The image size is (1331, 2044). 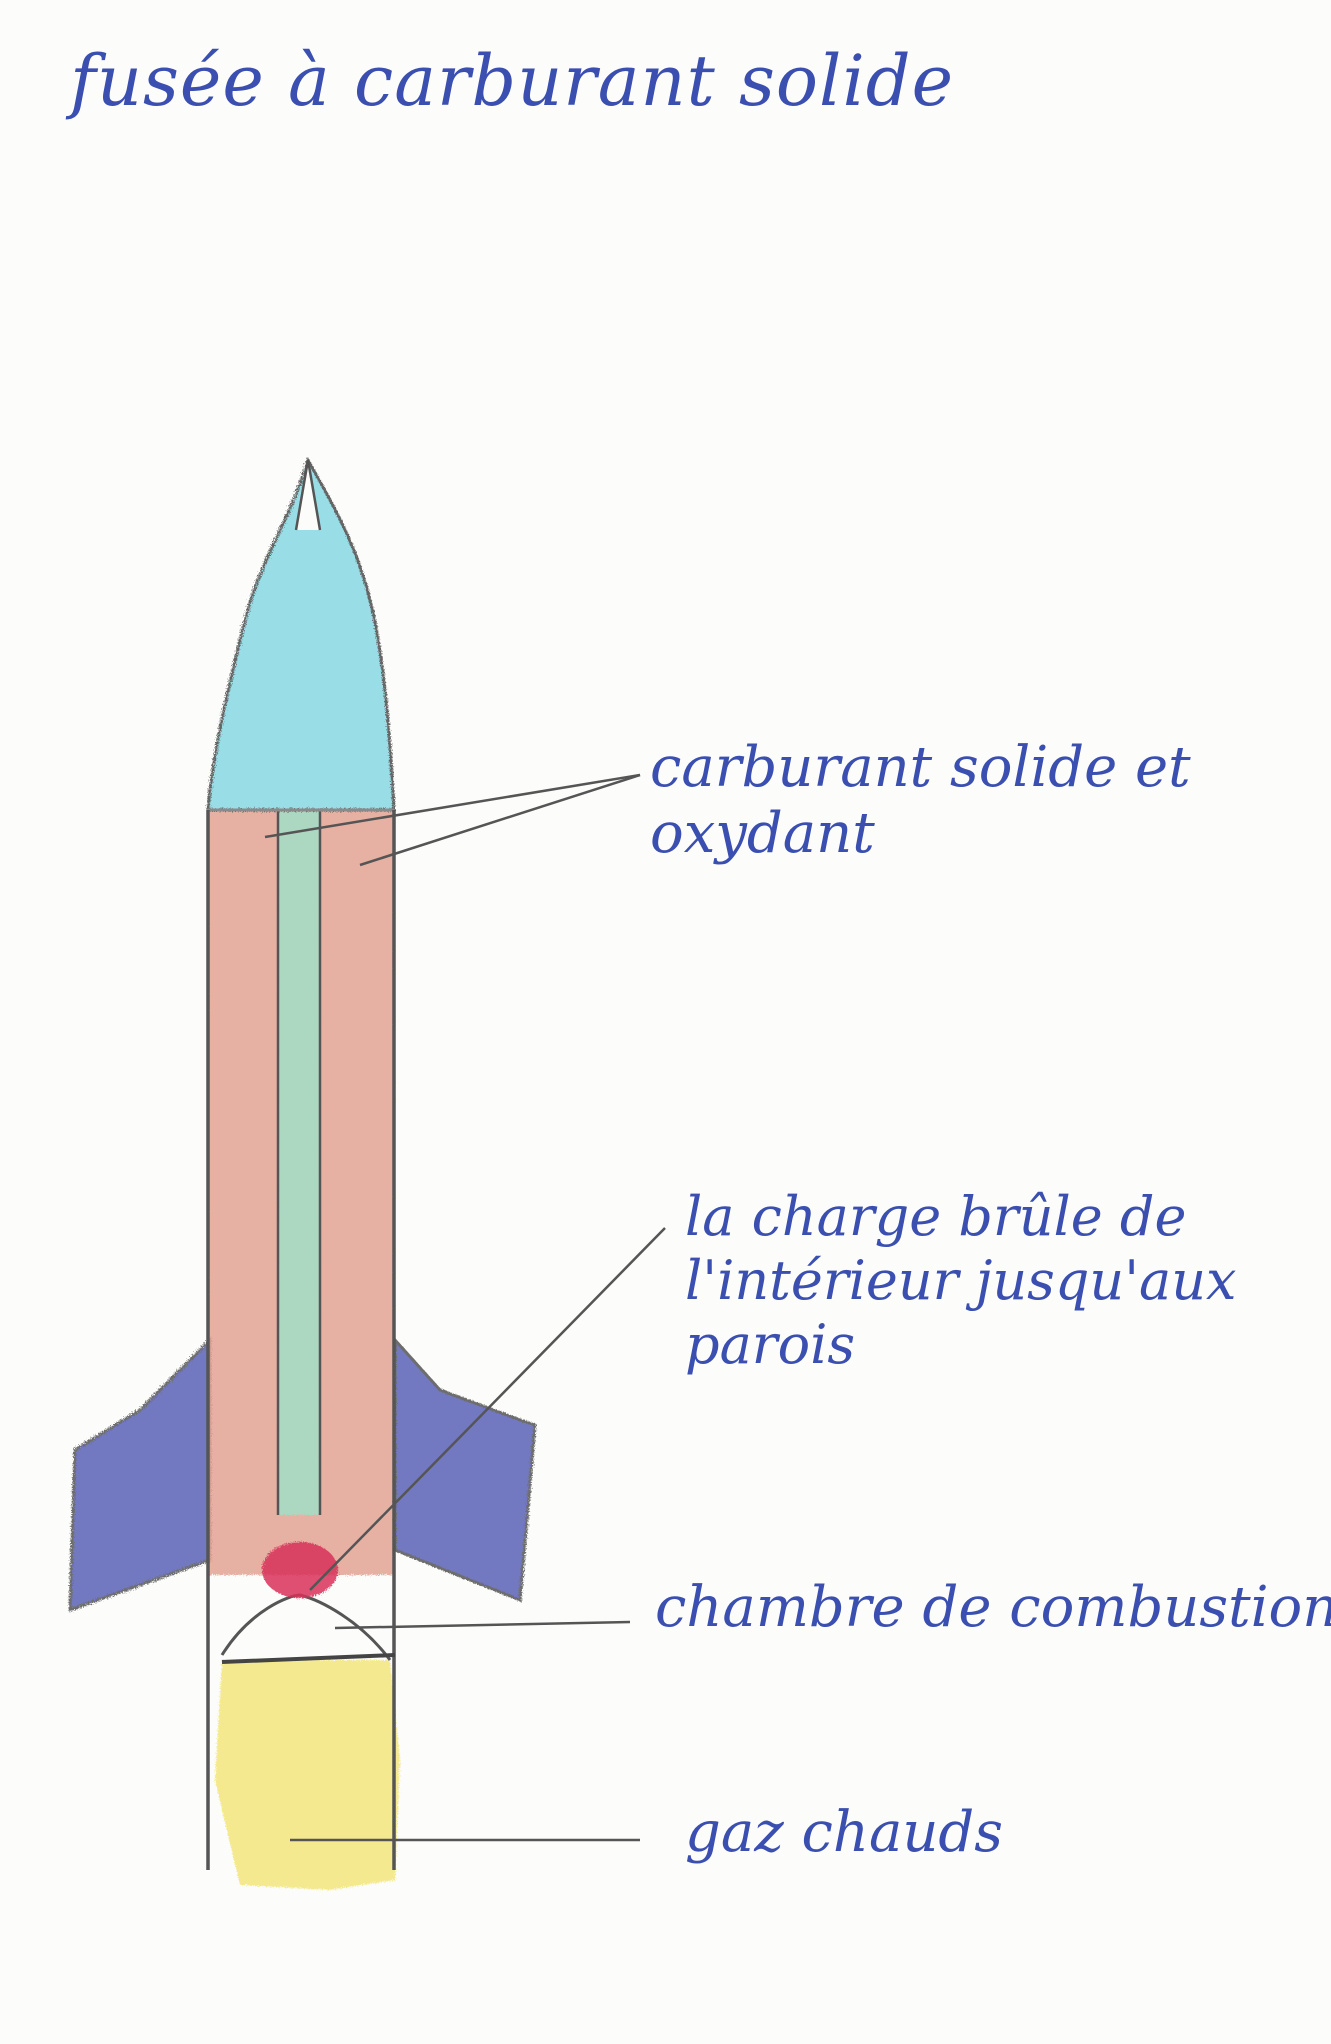 I want to click on label-combustion-chamber: chambre de combustion, so click(x=993, y=1607).